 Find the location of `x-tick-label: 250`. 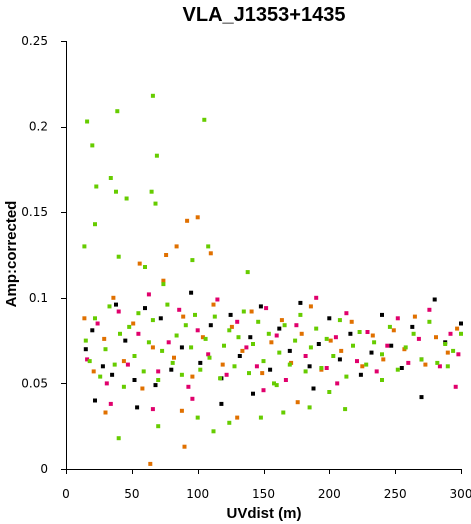

x-tick-label: 250 is located at coordinates (395, 494).